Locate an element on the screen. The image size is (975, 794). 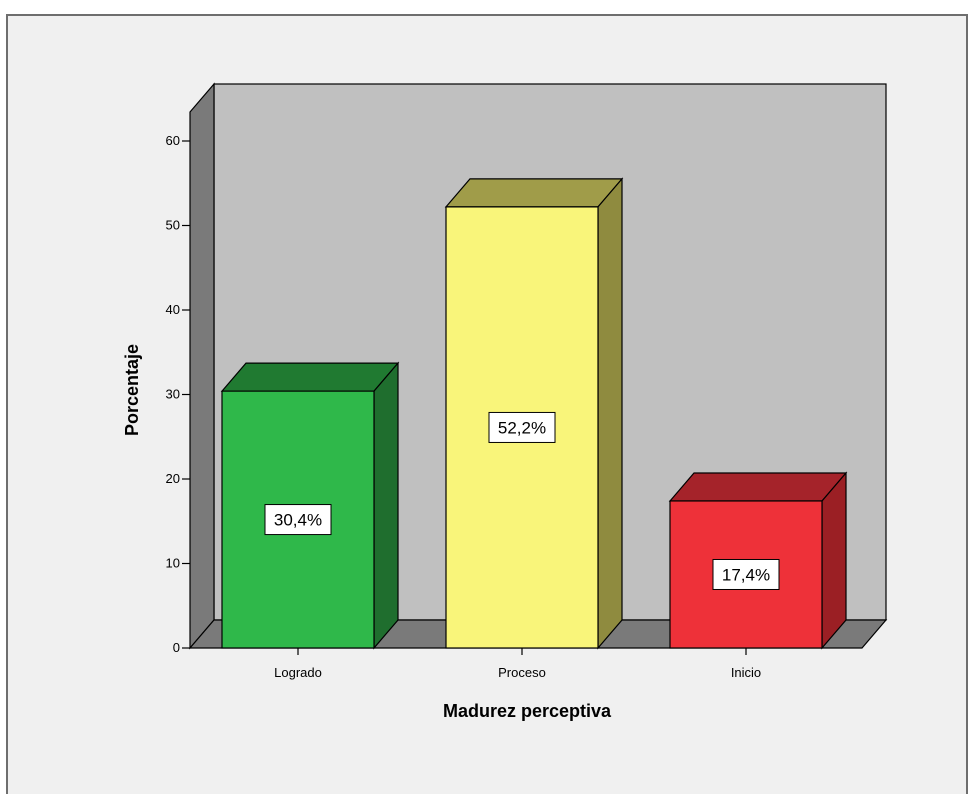
x-axis: Logrado Proceso Inicio is located at coordinates (517, 664).